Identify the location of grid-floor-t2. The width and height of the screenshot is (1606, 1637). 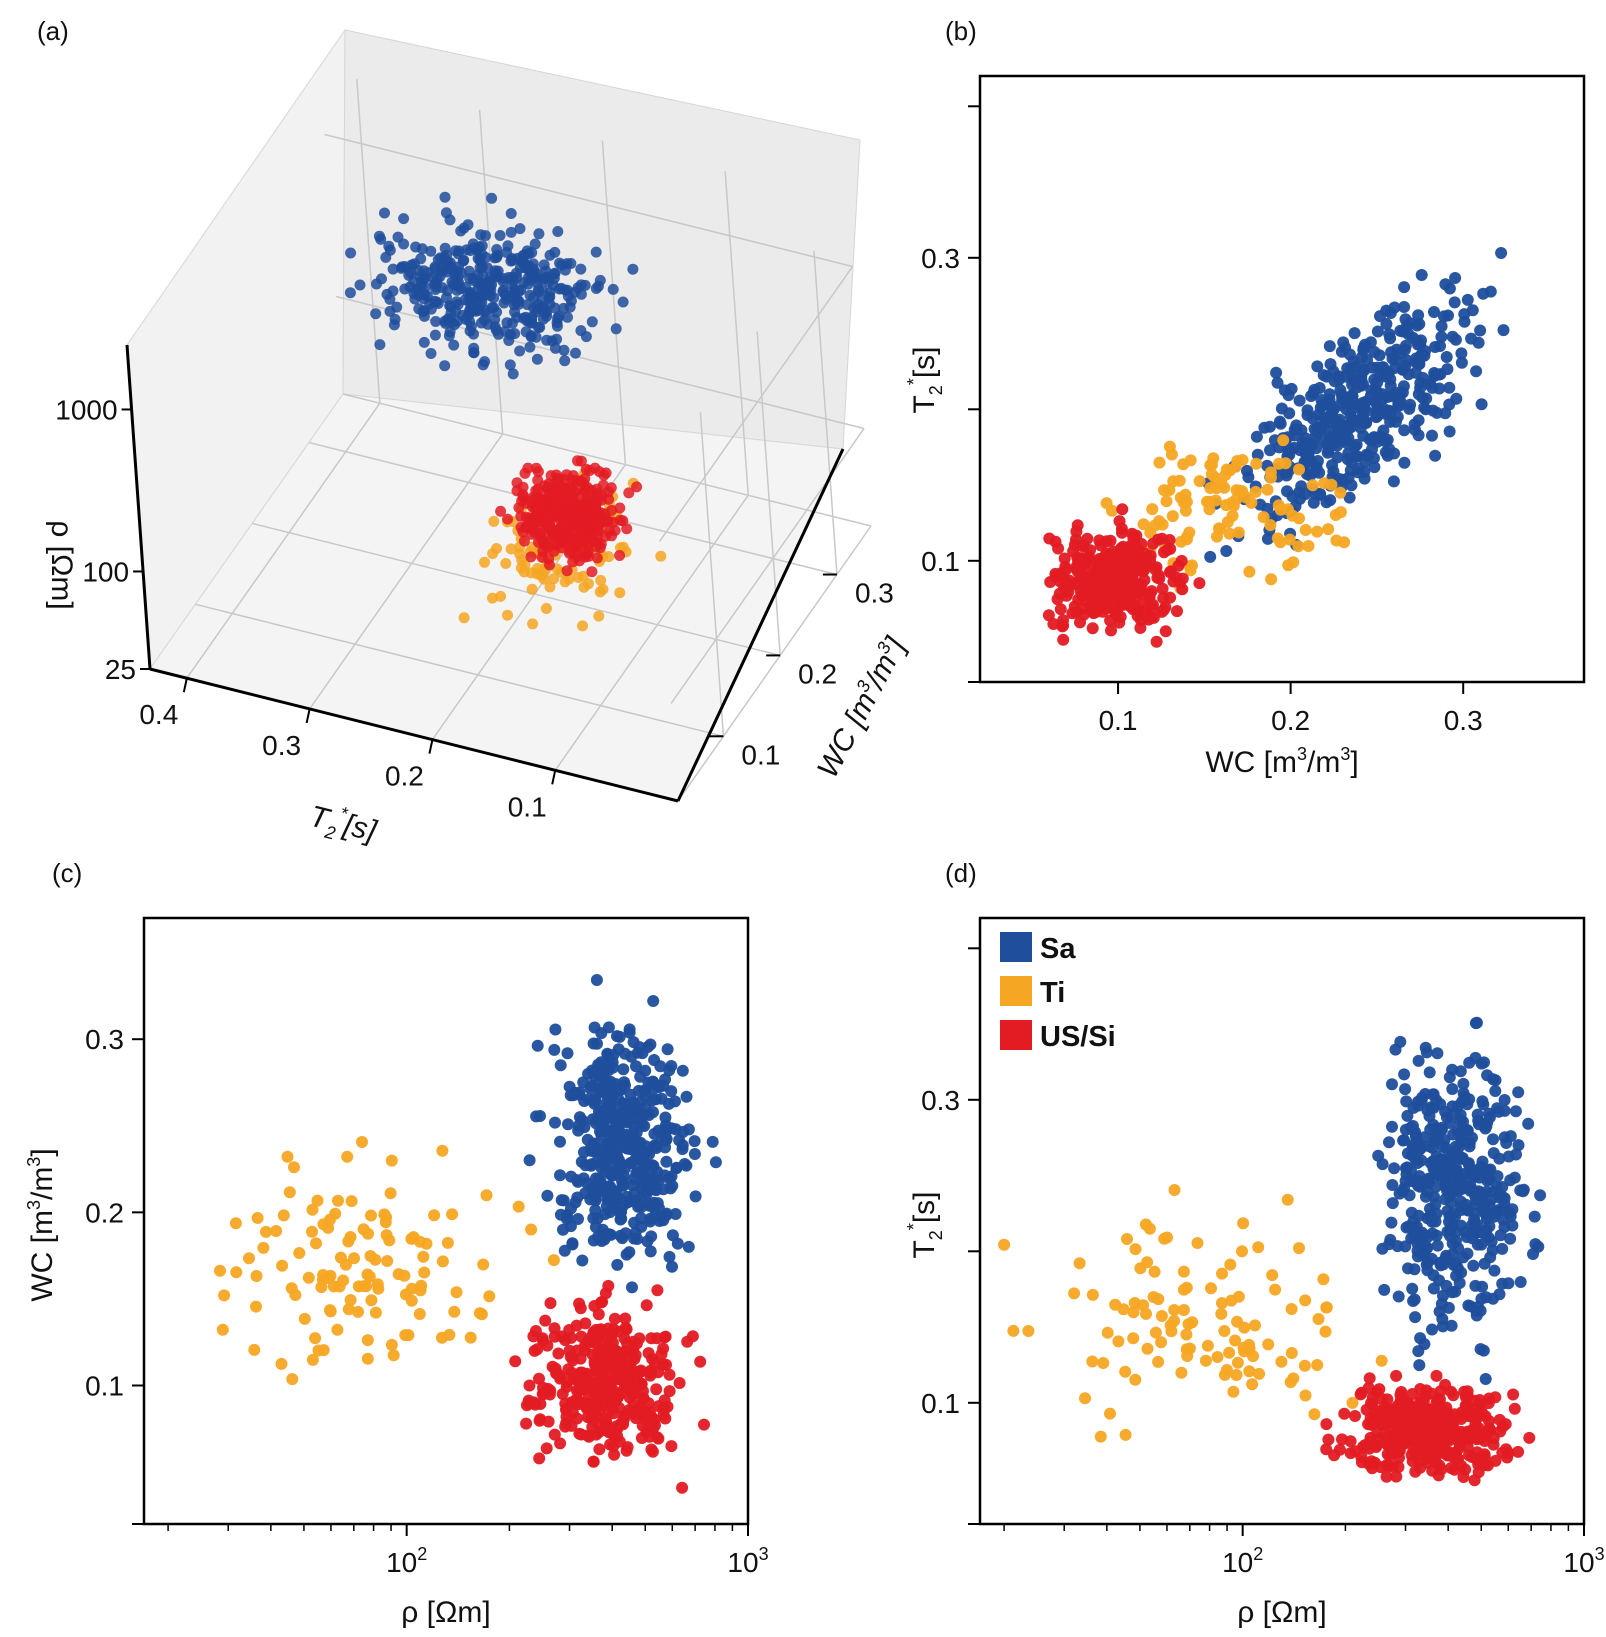
(283, 540).